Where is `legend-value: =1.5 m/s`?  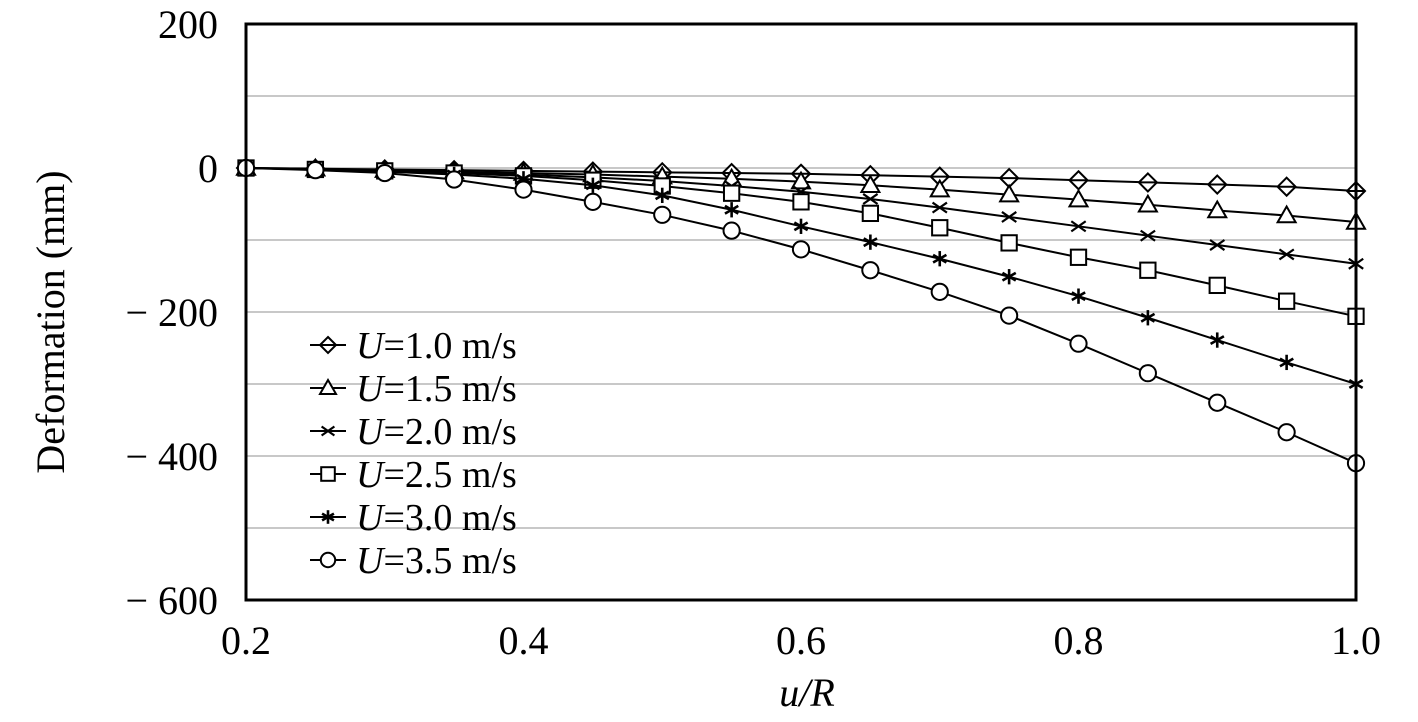 legend-value: =1.5 m/s is located at coordinates (449, 389).